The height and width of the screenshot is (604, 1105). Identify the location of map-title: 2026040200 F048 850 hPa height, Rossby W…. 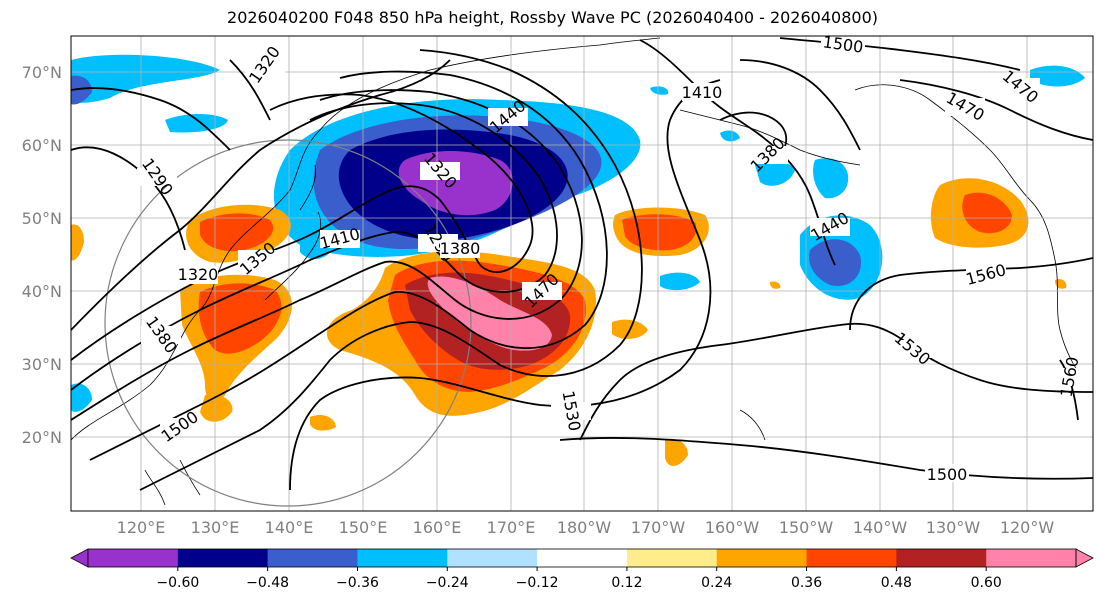
(552, 17).